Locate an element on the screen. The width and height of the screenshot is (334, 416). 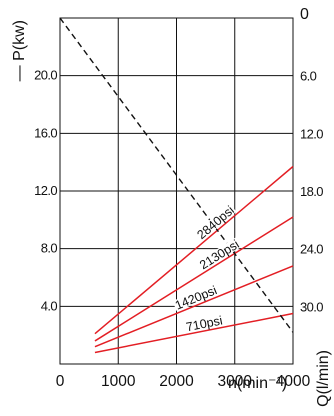
x-tick-label: 1000 is located at coordinates (118, 381).